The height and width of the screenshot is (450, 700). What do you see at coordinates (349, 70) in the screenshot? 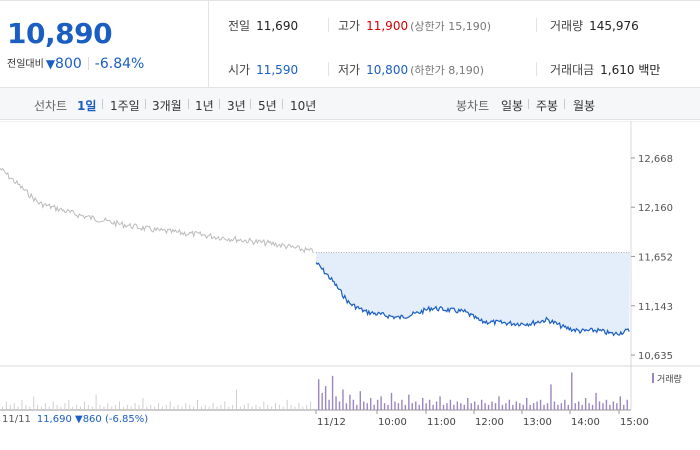
I see `low-label: 저가` at bounding box center [349, 70].